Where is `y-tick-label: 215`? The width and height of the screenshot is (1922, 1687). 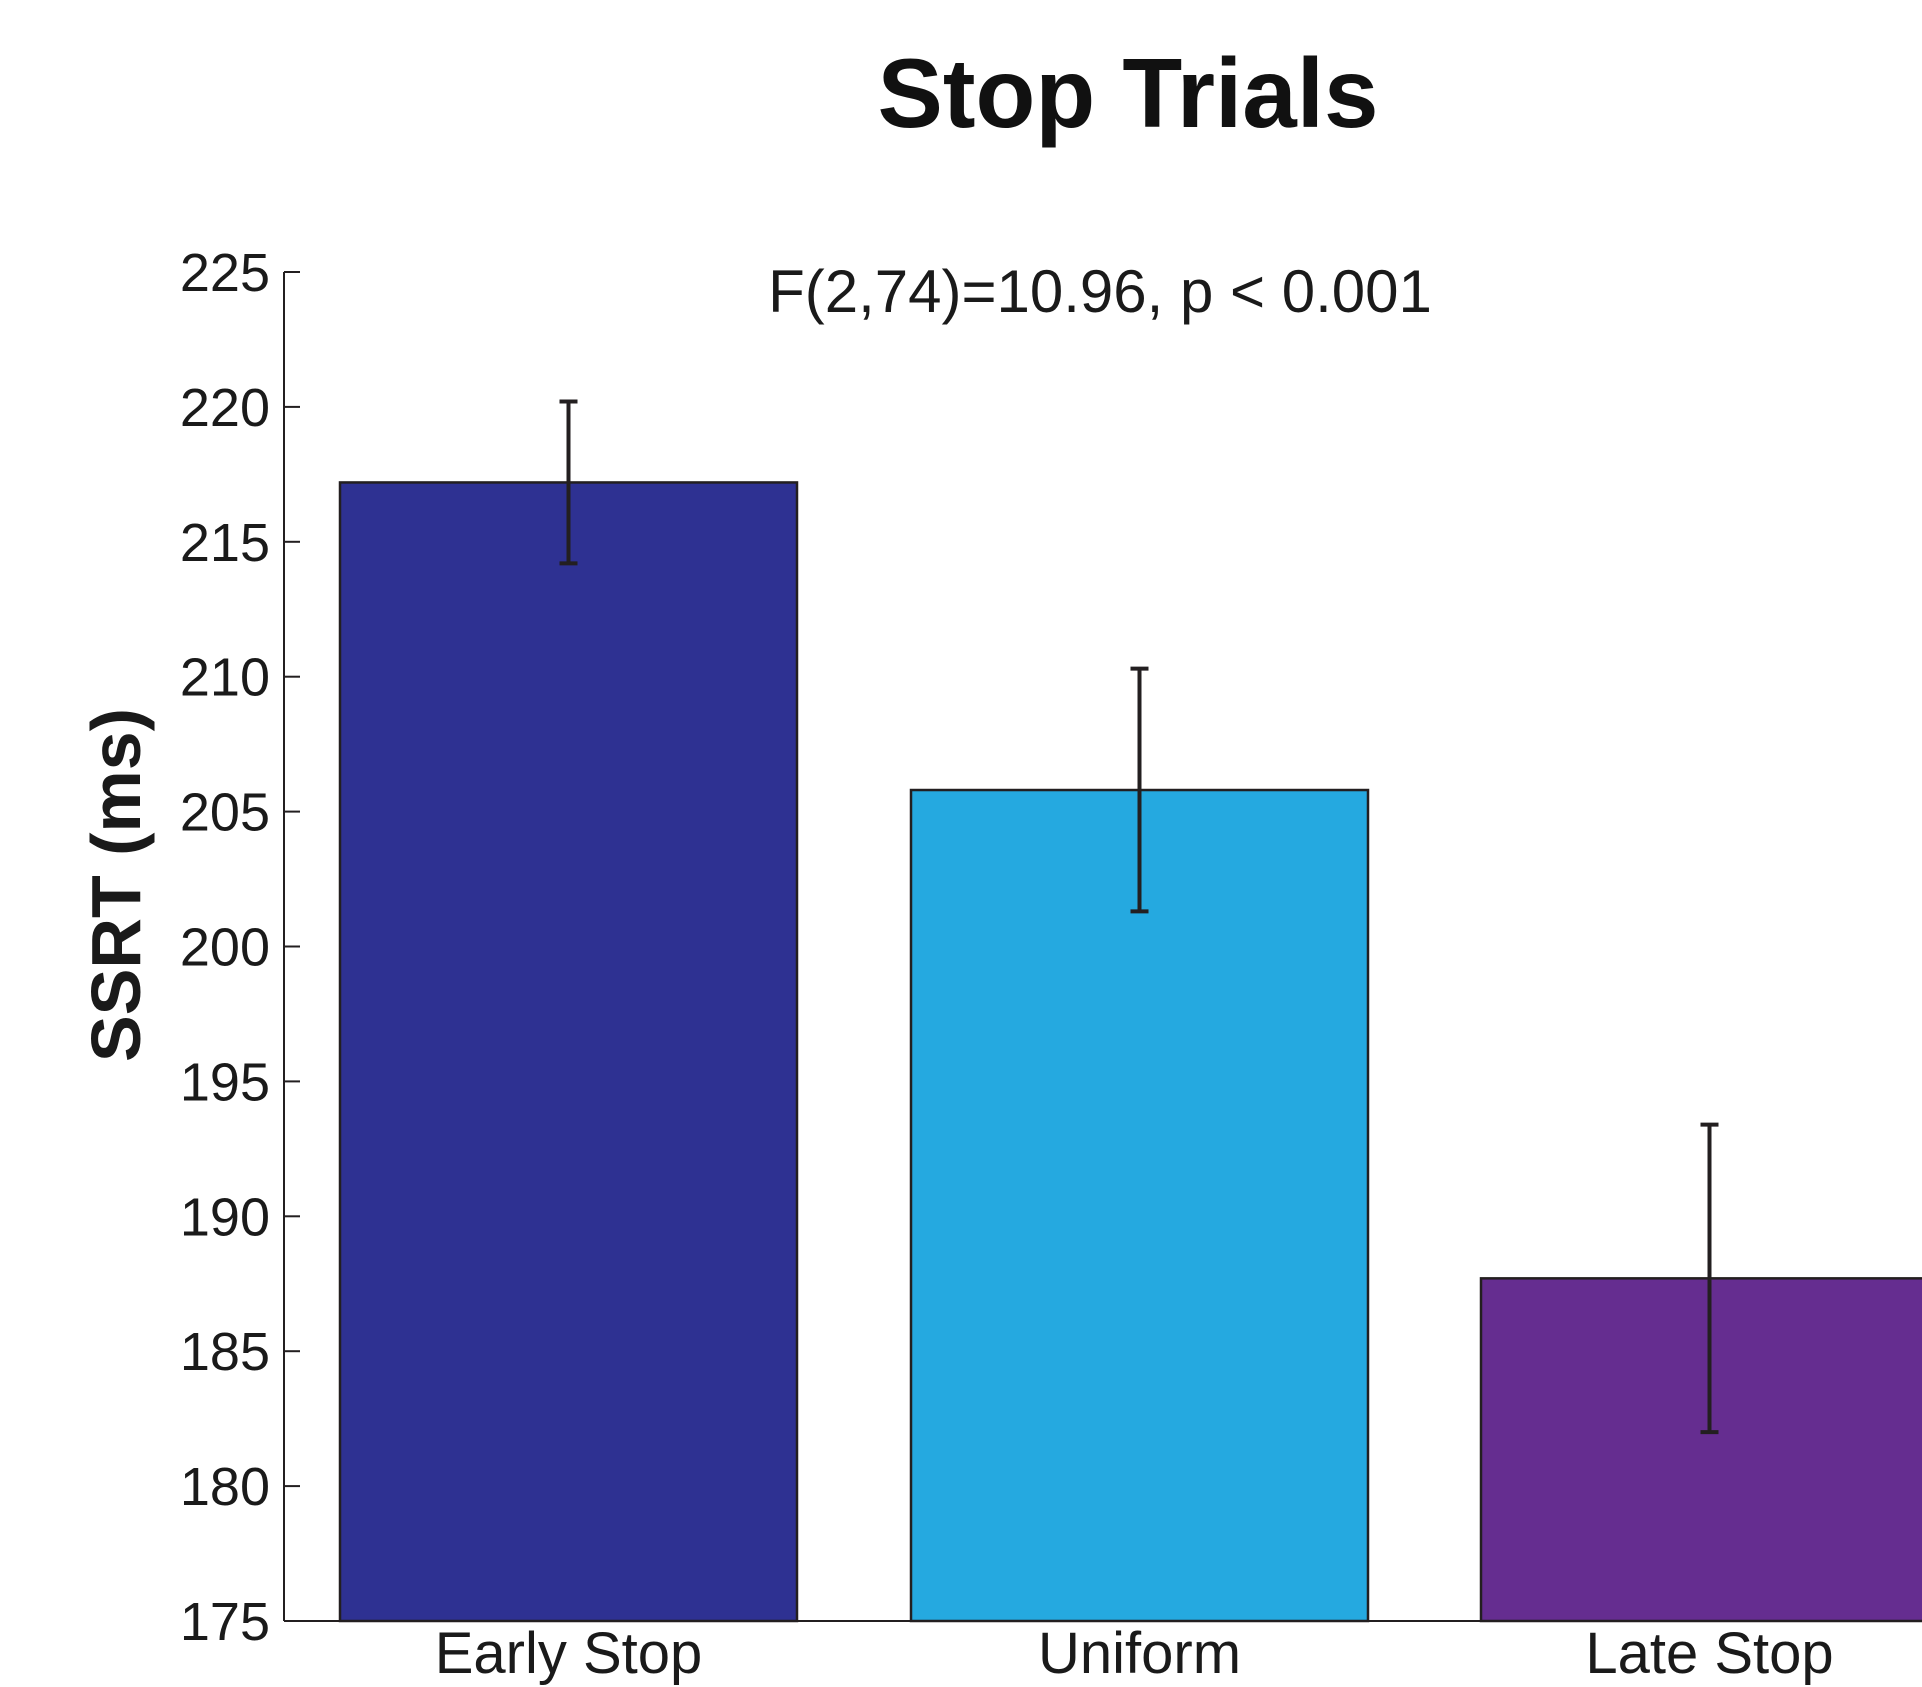
y-tick-label: 215 is located at coordinates (225, 543).